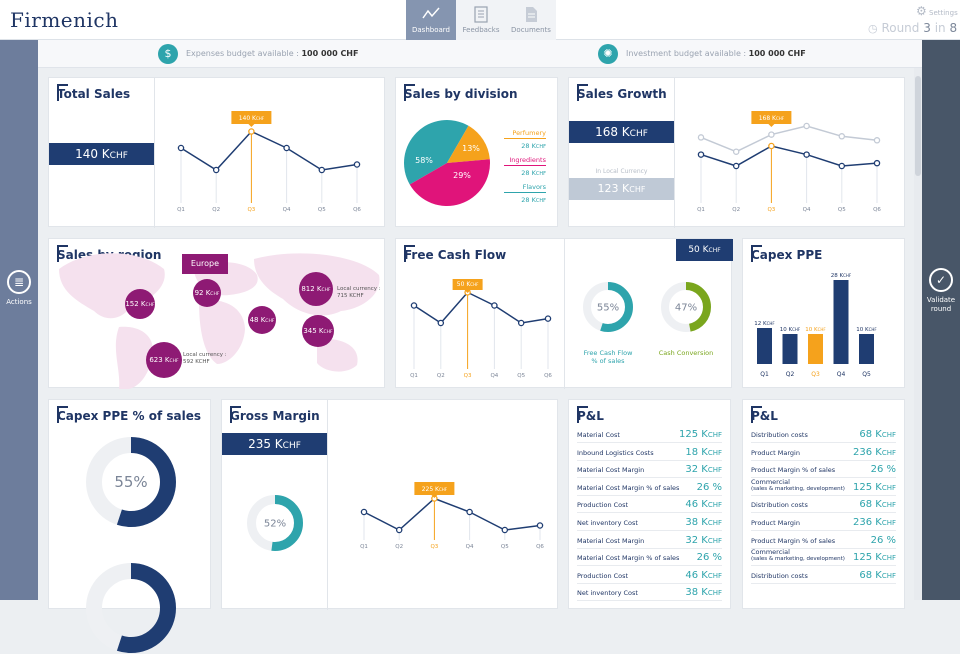 The image size is (960, 654). I want to click on region-bubble: 92 KCHF, so click(207, 293).